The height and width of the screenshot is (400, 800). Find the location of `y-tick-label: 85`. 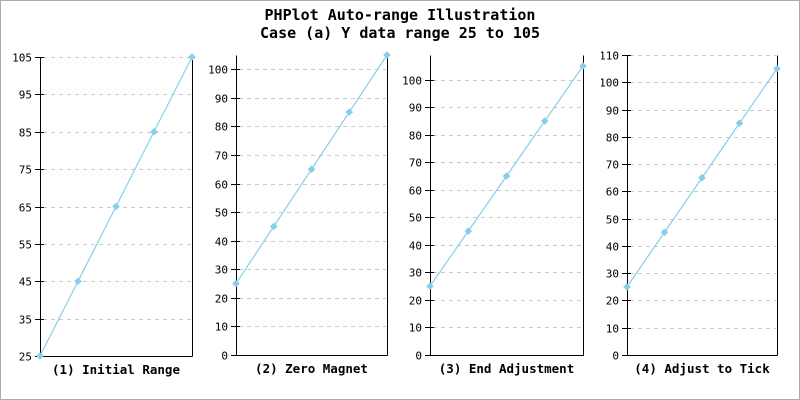

y-tick-label: 85 is located at coordinates (25, 133).